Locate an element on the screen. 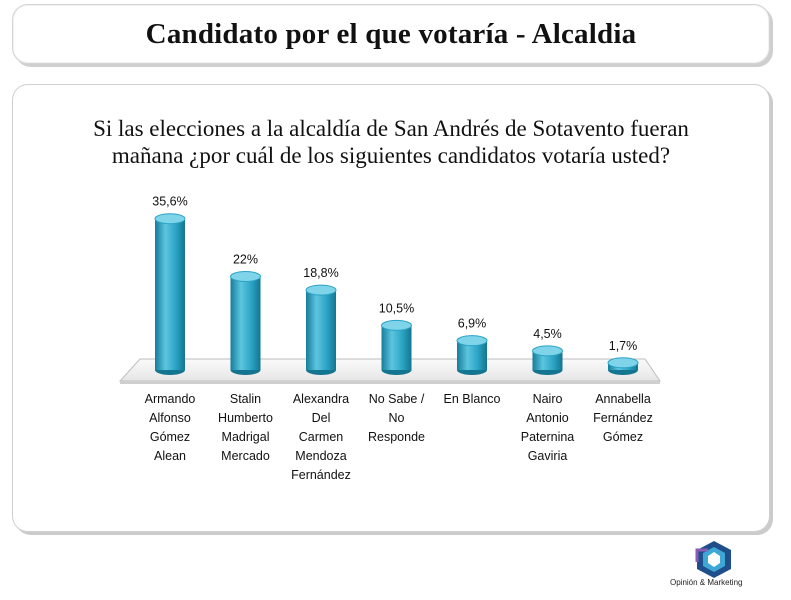 Image resolution: width=791 pixels, height=600 pixels. brand-logo-text: Opinión & Marketing is located at coordinates (706, 582).